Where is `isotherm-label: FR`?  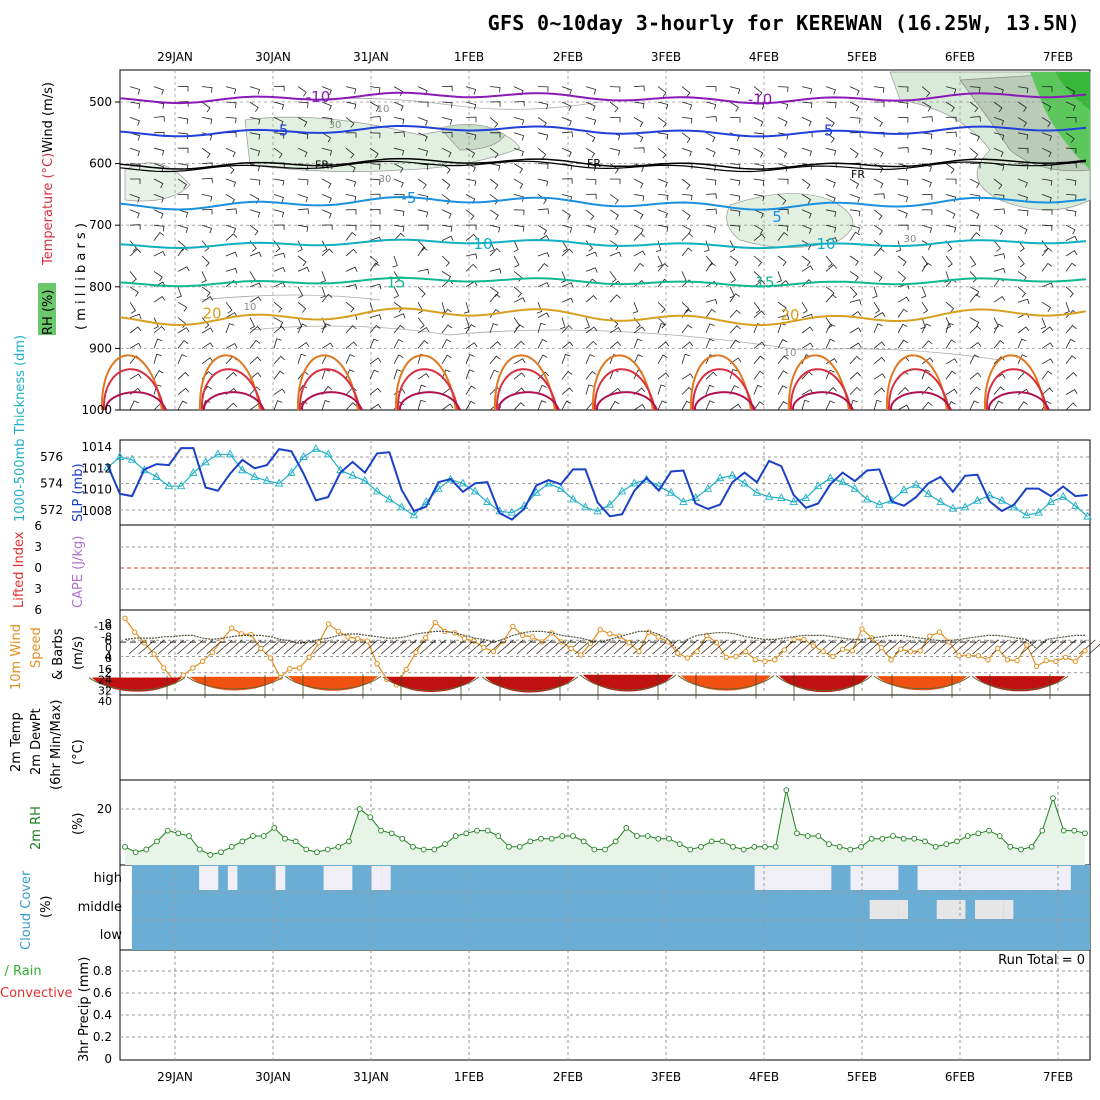 isotherm-label: FR is located at coordinates (594, 163).